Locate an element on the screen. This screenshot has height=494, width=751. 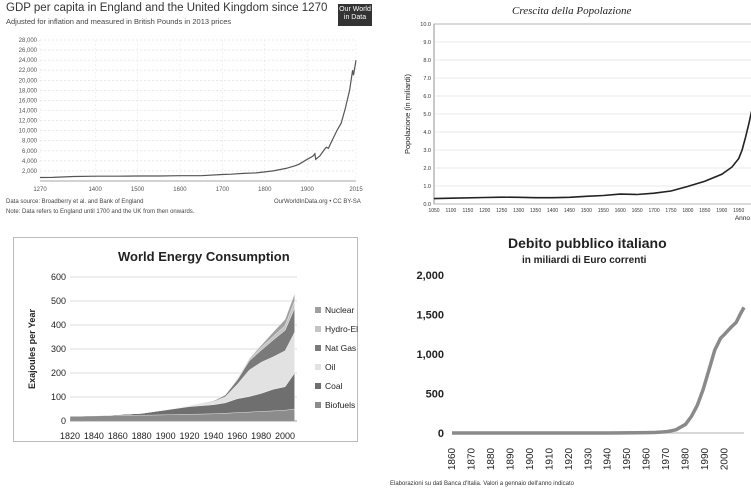
debt-x-tick-label: 2000 is located at coordinates (725, 458).